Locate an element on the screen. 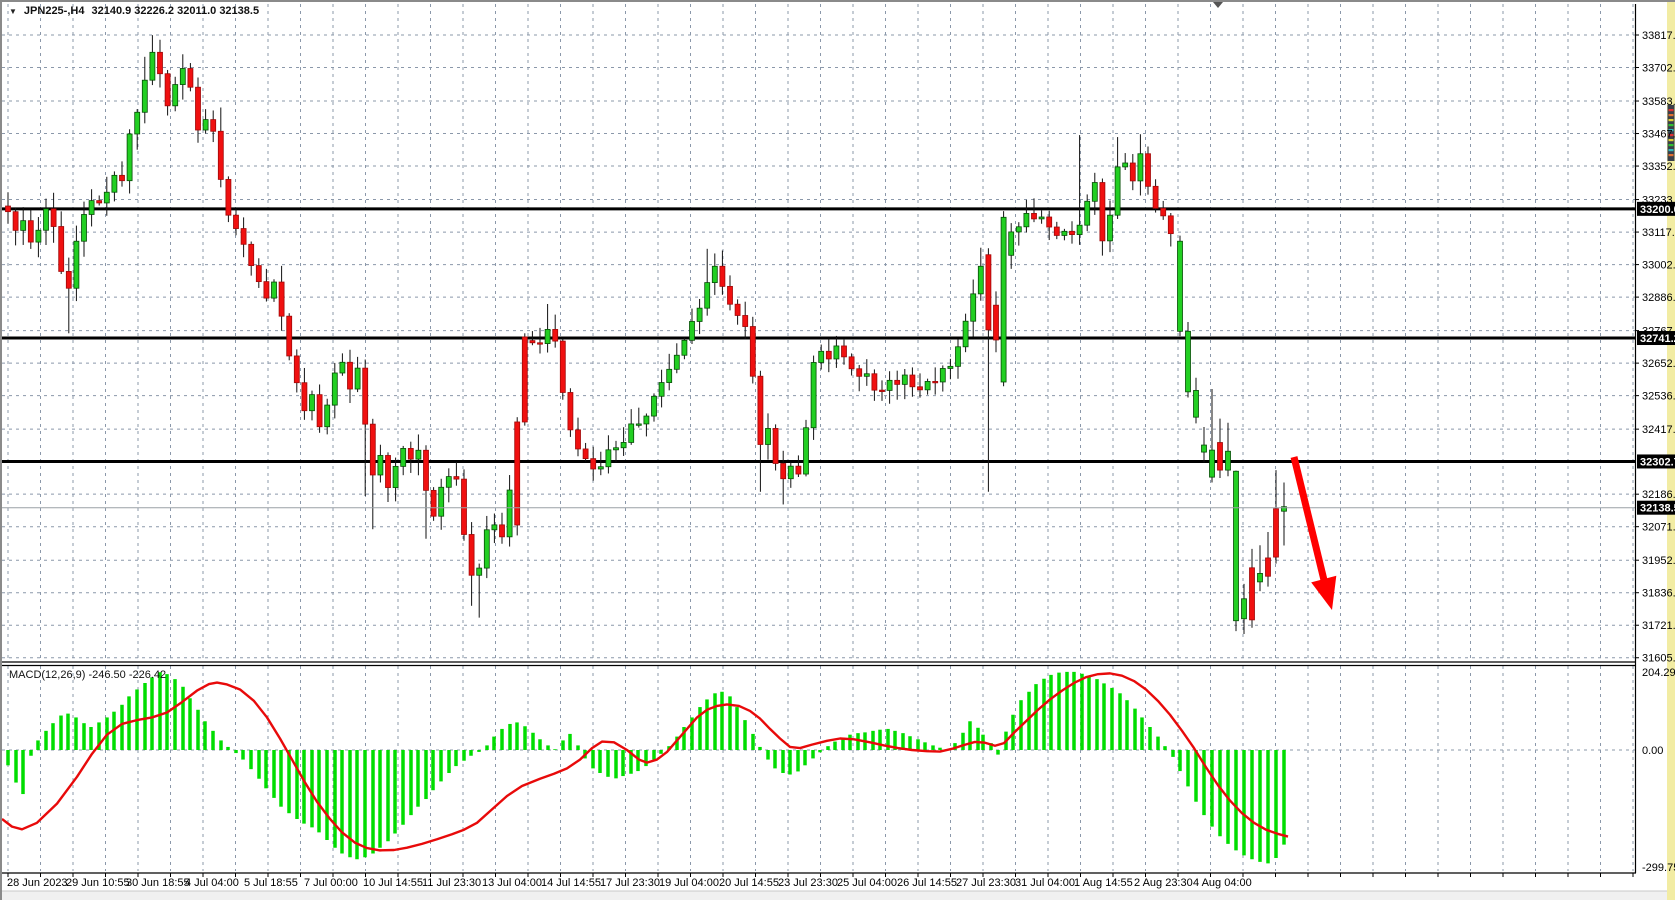 Image resolution: width=1675 pixels, height=900 pixels. time-axis-label: 17 Jul 23:30 is located at coordinates (630, 883).